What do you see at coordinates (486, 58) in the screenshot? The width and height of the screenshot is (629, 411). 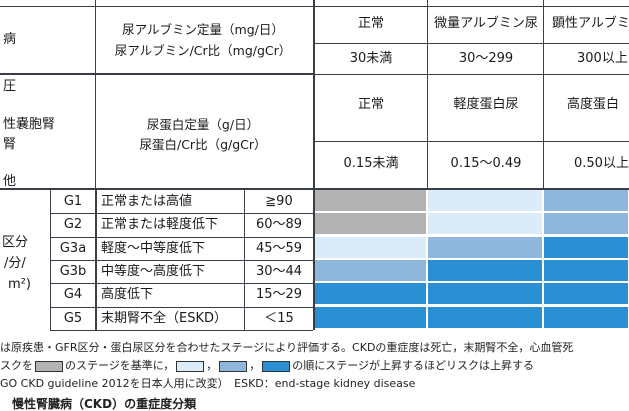 I see `alb-val-micro: 30～299` at bounding box center [486, 58].